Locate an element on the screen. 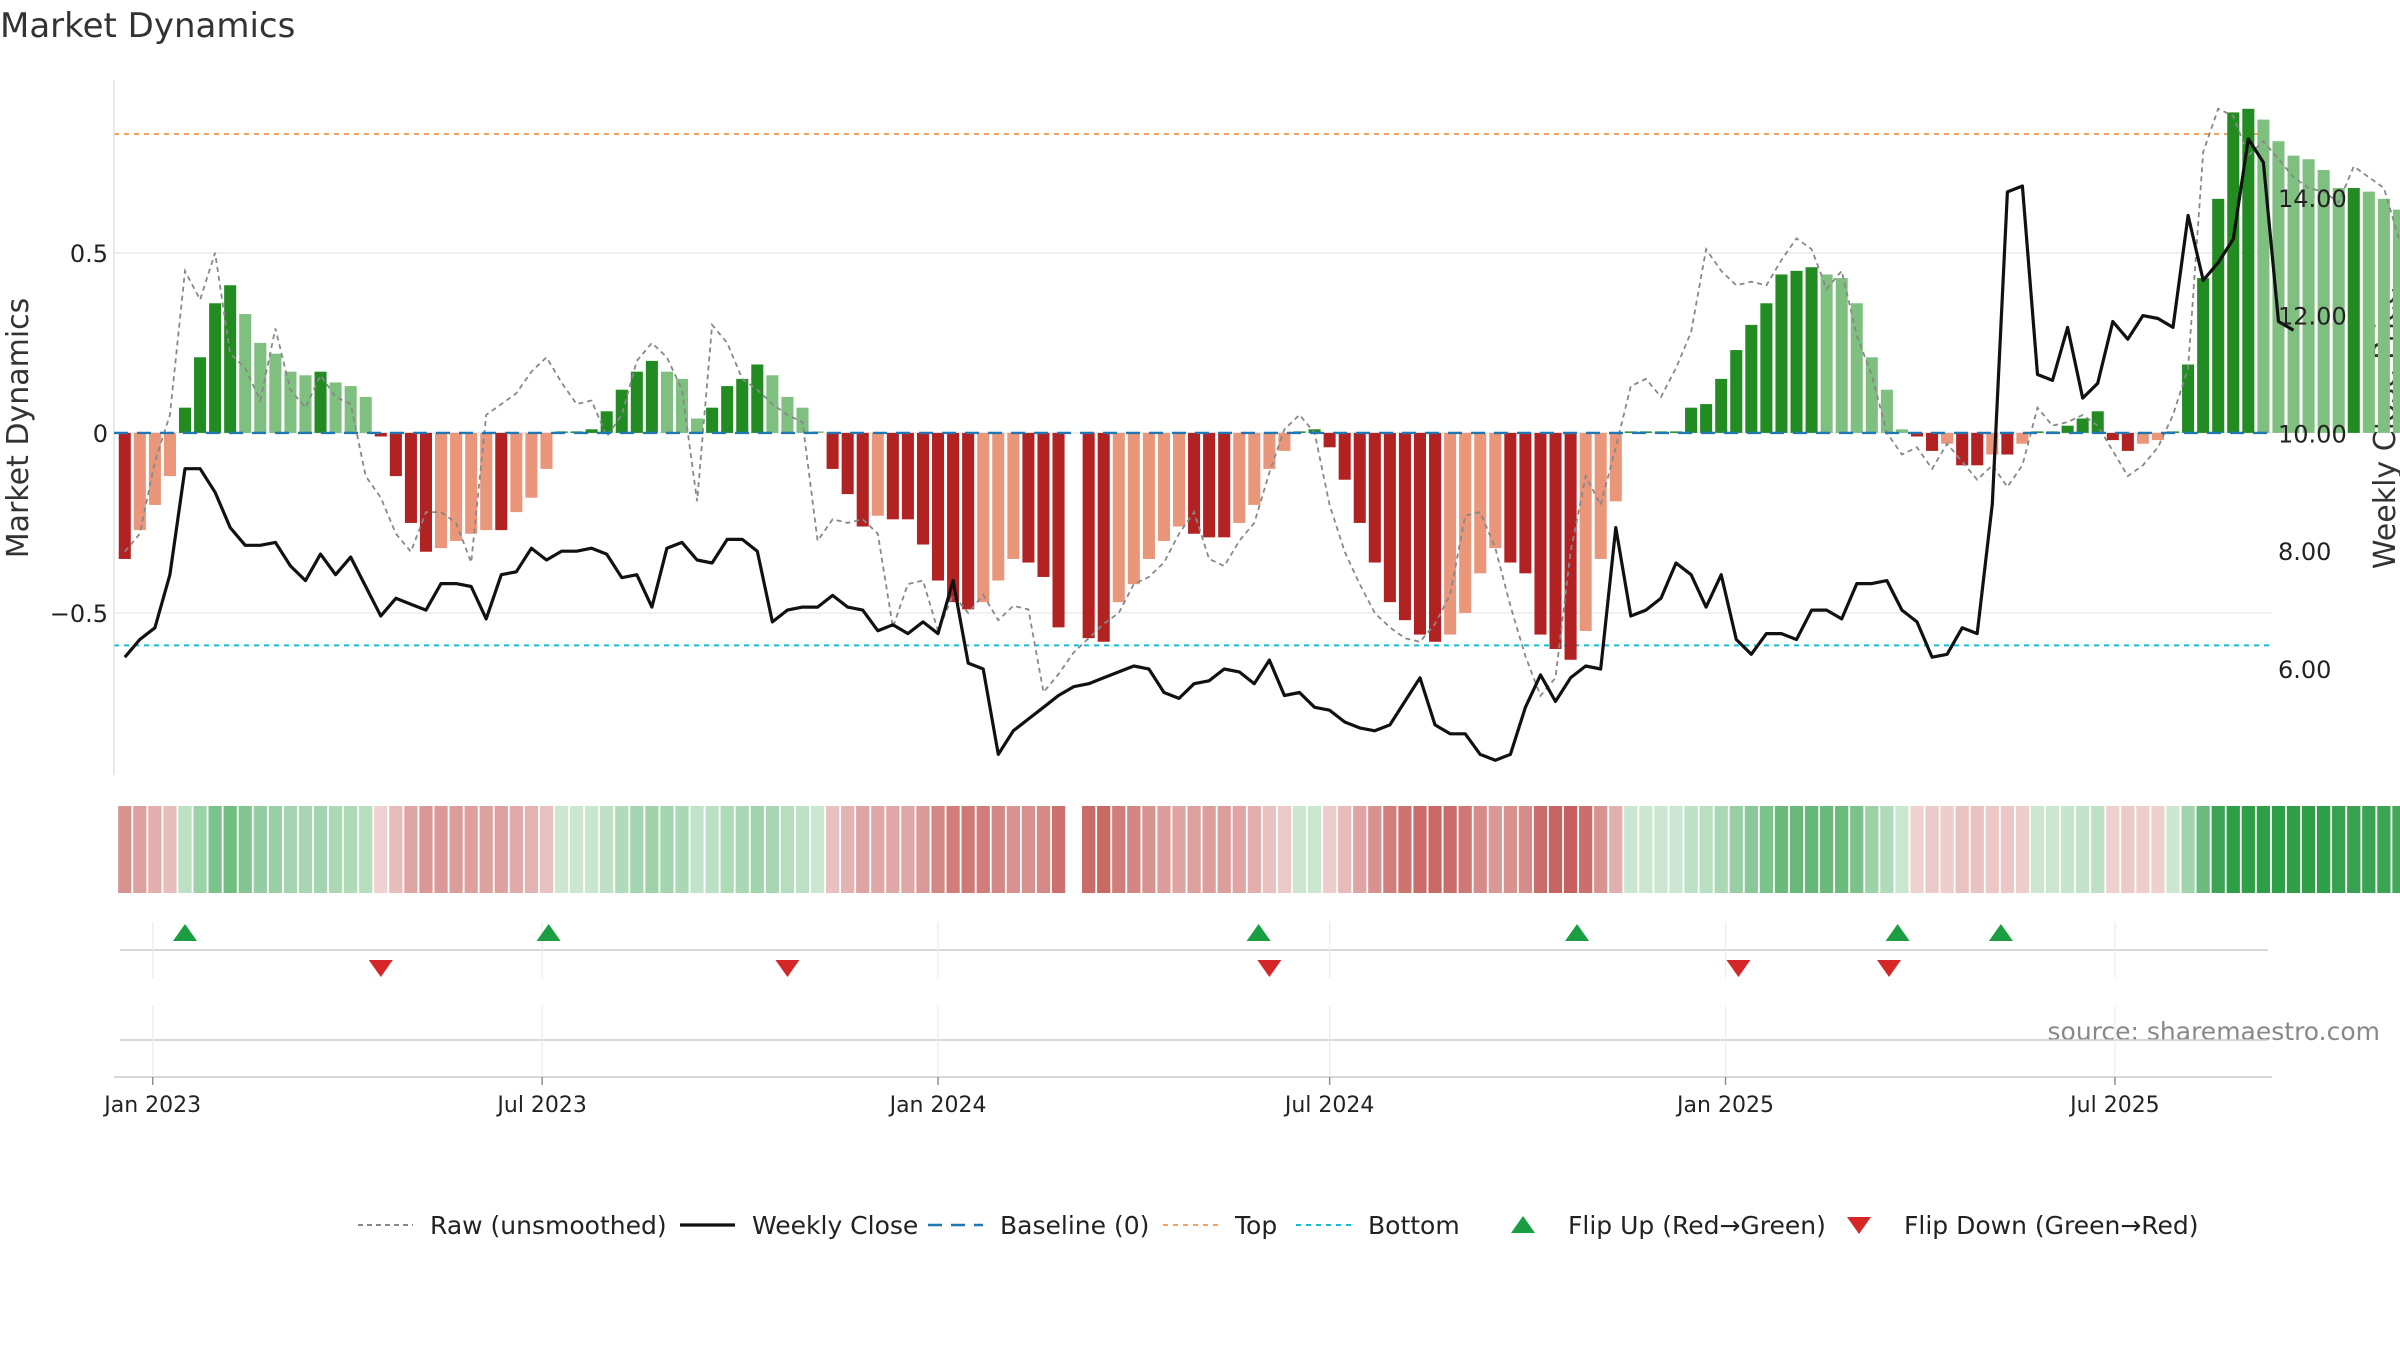  y-tick-label: 0 is located at coordinates (100, 434).